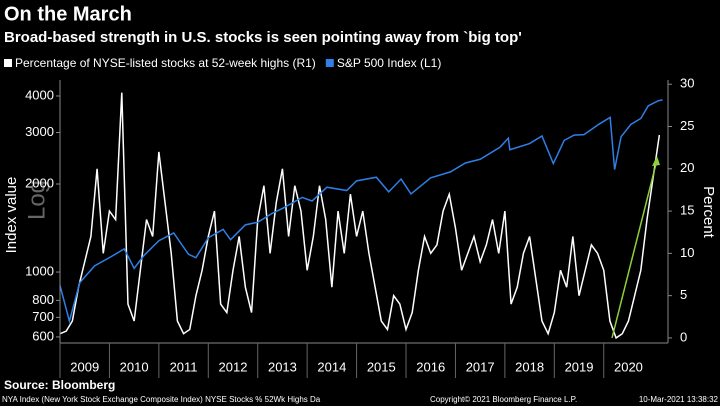  I want to click on y-tick-label: 600, so click(43, 335).